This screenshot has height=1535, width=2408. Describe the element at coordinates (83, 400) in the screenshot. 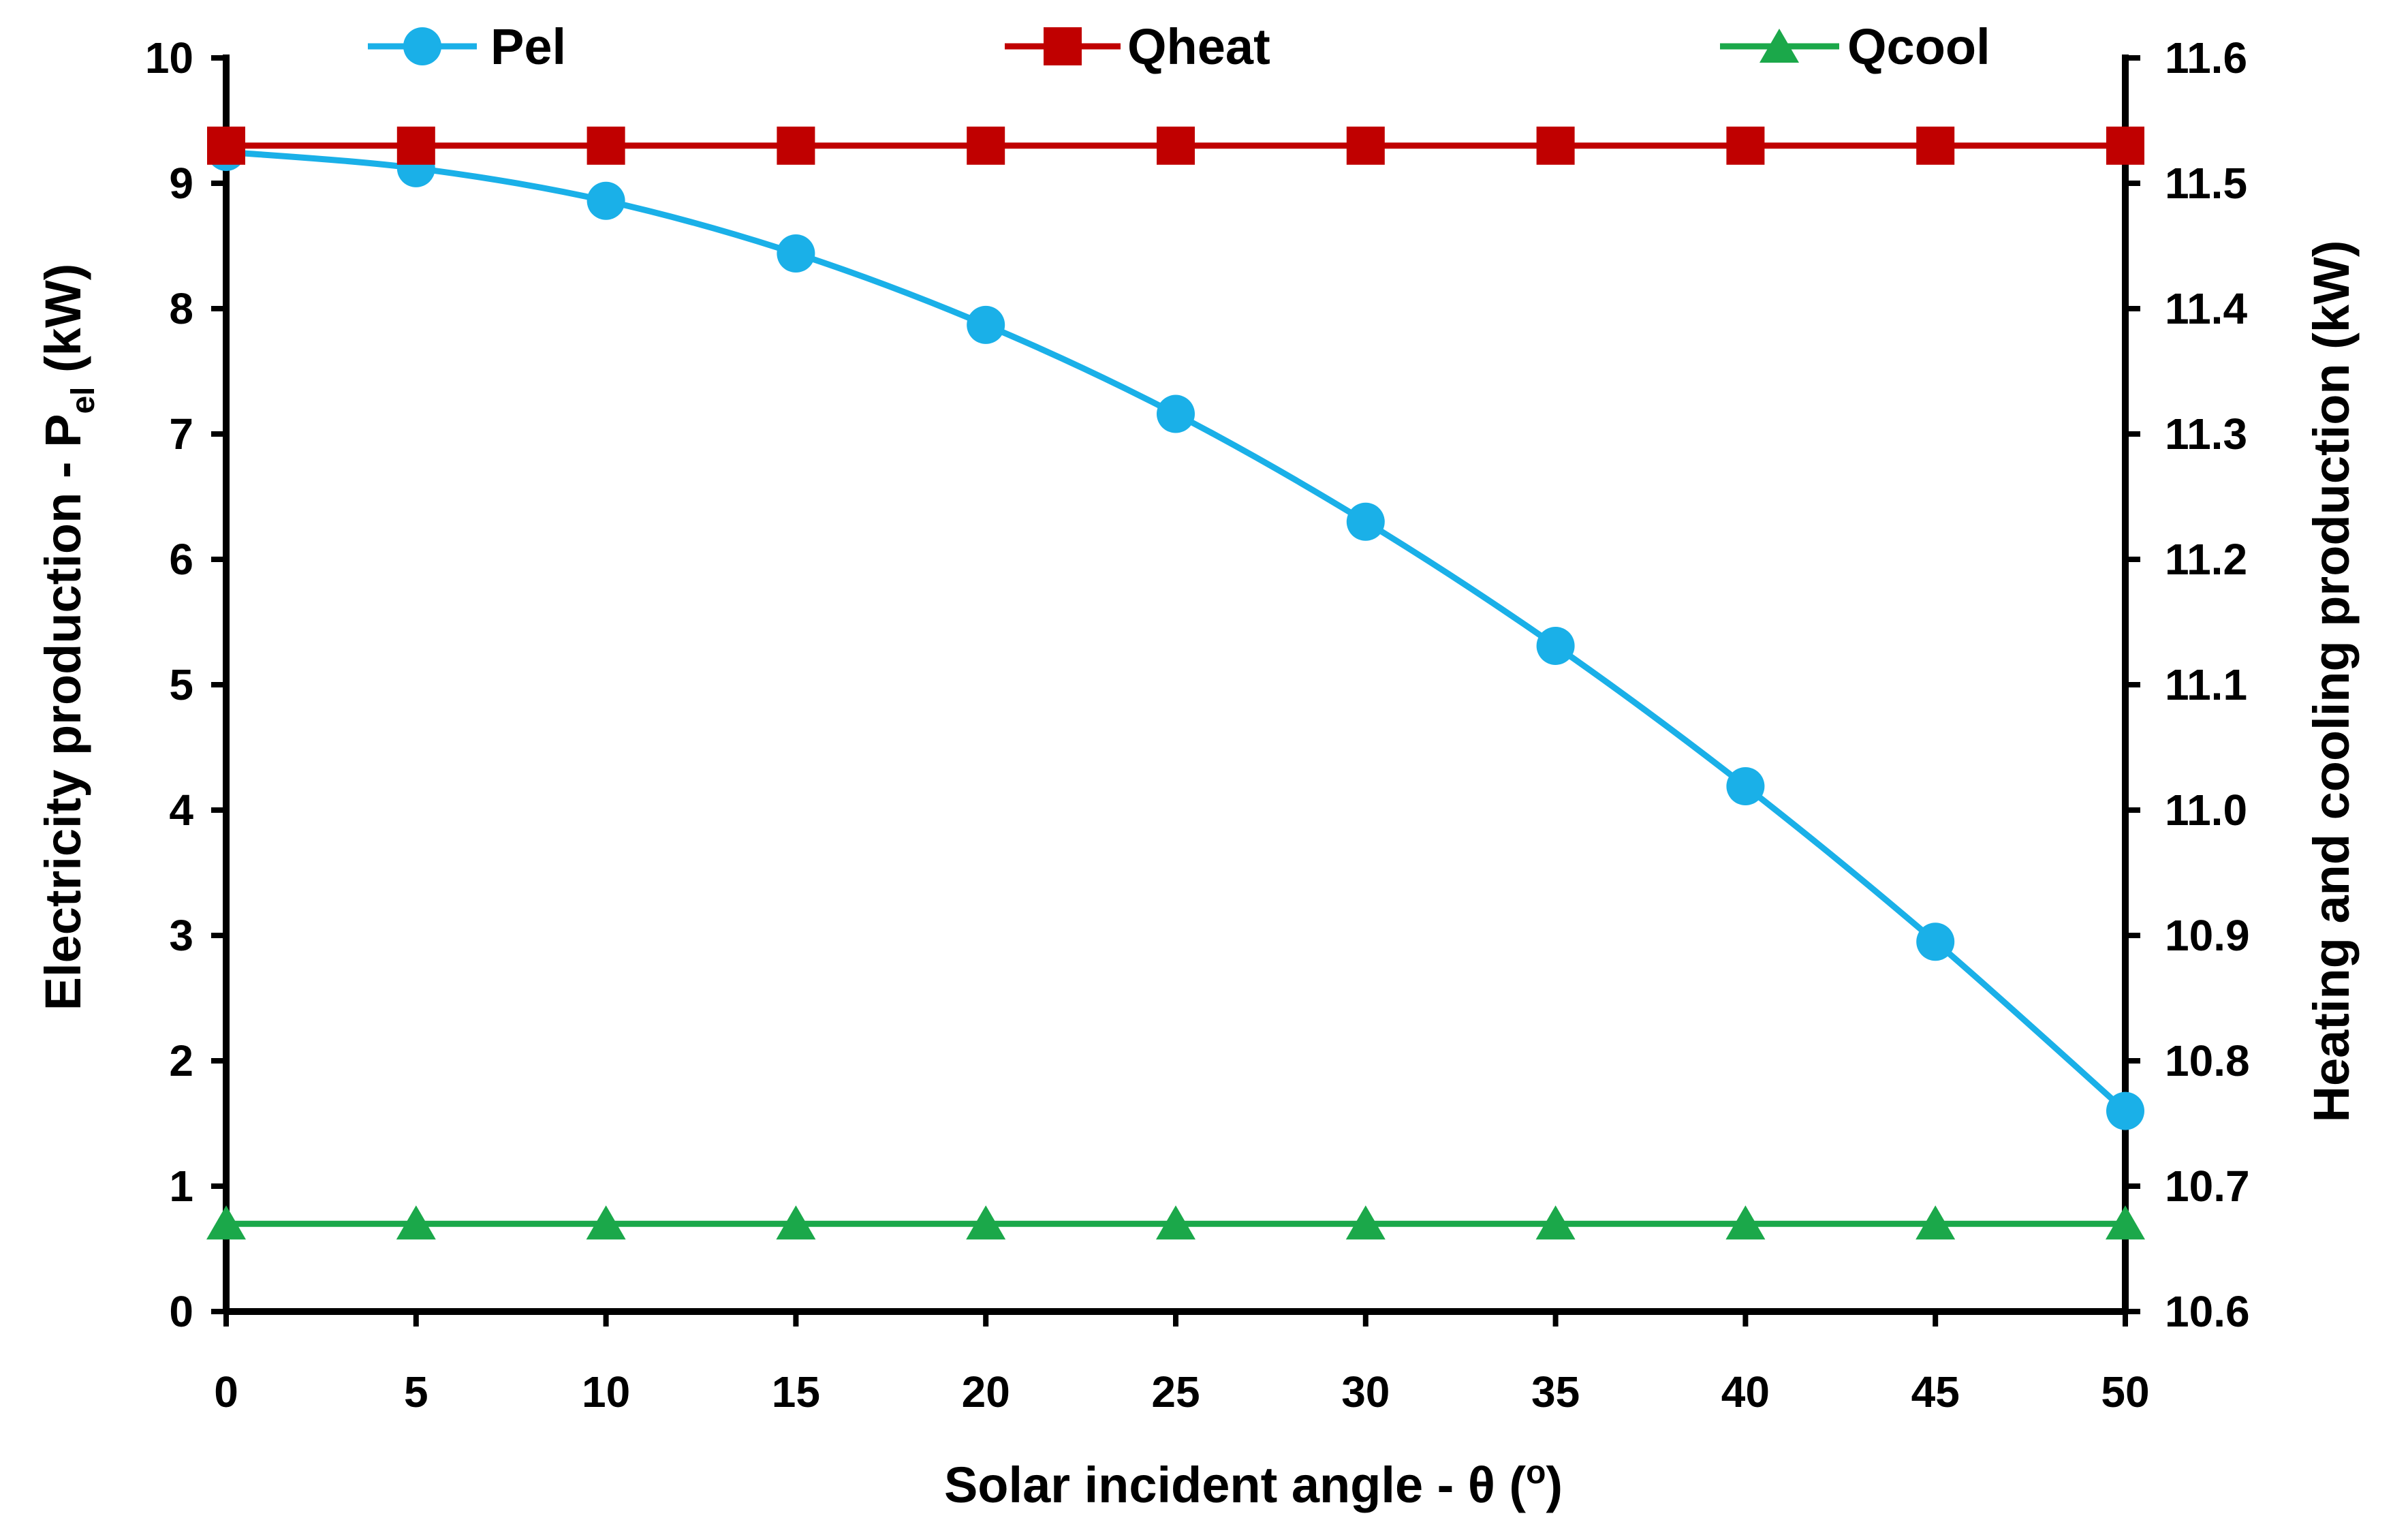

I see `left-axis-title-subscript: el` at that location.